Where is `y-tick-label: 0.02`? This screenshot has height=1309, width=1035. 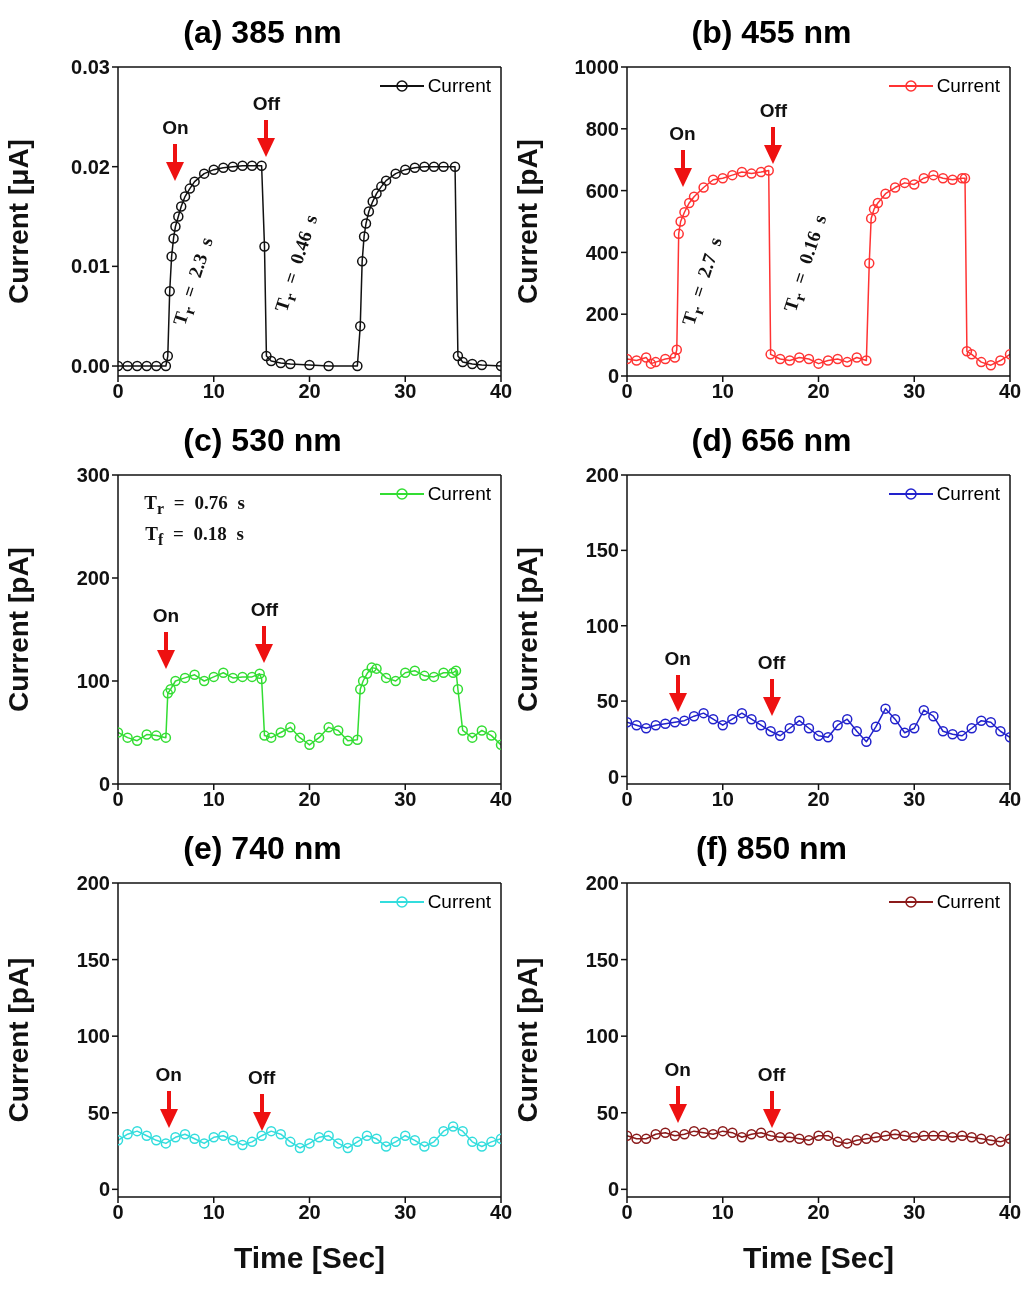 y-tick-label: 0.02 is located at coordinates (90, 166).